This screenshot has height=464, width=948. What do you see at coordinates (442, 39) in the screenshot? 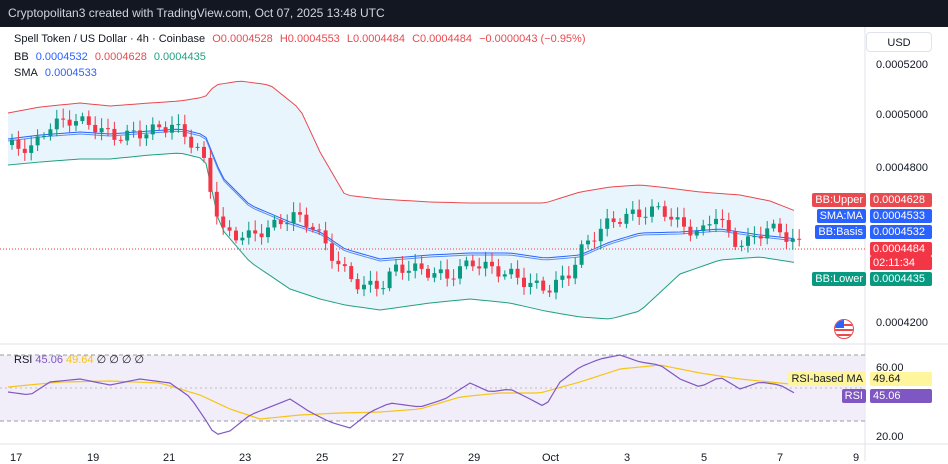
I see `close-value: C0.0004484` at bounding box center [442, 39].